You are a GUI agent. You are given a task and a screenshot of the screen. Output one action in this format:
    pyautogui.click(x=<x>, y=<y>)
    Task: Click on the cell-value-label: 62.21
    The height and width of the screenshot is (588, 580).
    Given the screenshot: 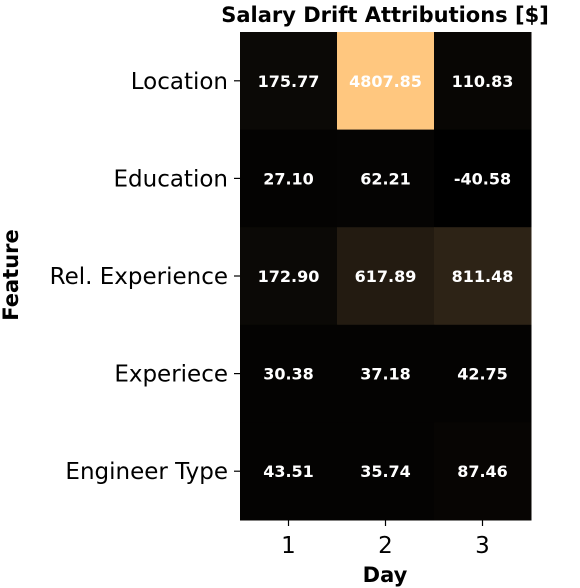 What is the action you would take?
    pyautogui.click(x=385, y=178)
    